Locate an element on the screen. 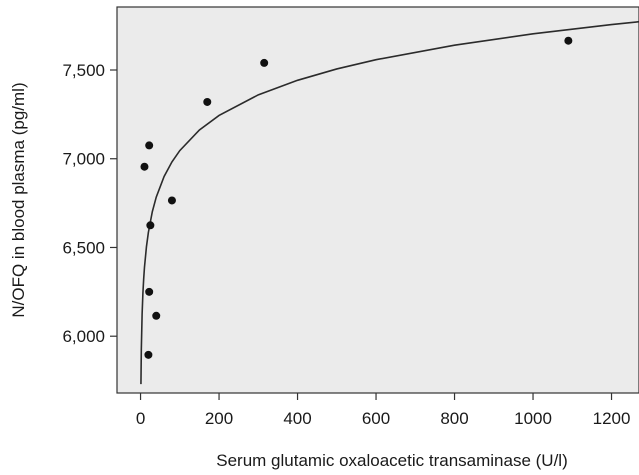  y-axis: 6,000 6,500 7,000 7,500 is located at coordinates (89, 203).